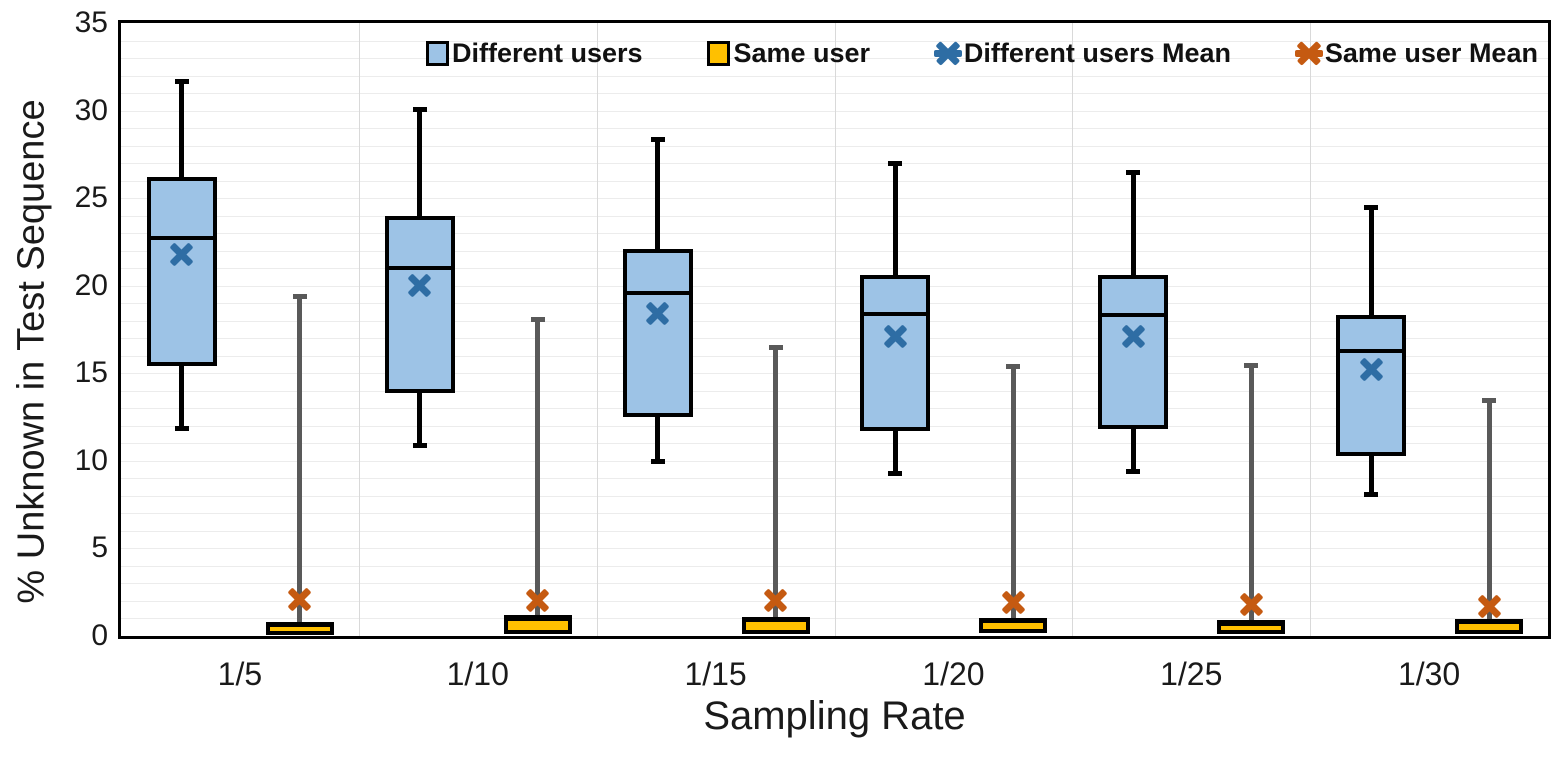 This screenshot has width=1559, height=760. Describe the element at coordinates (91, 460) in the screenshot. I see `y-tick-10: 10` at that location.